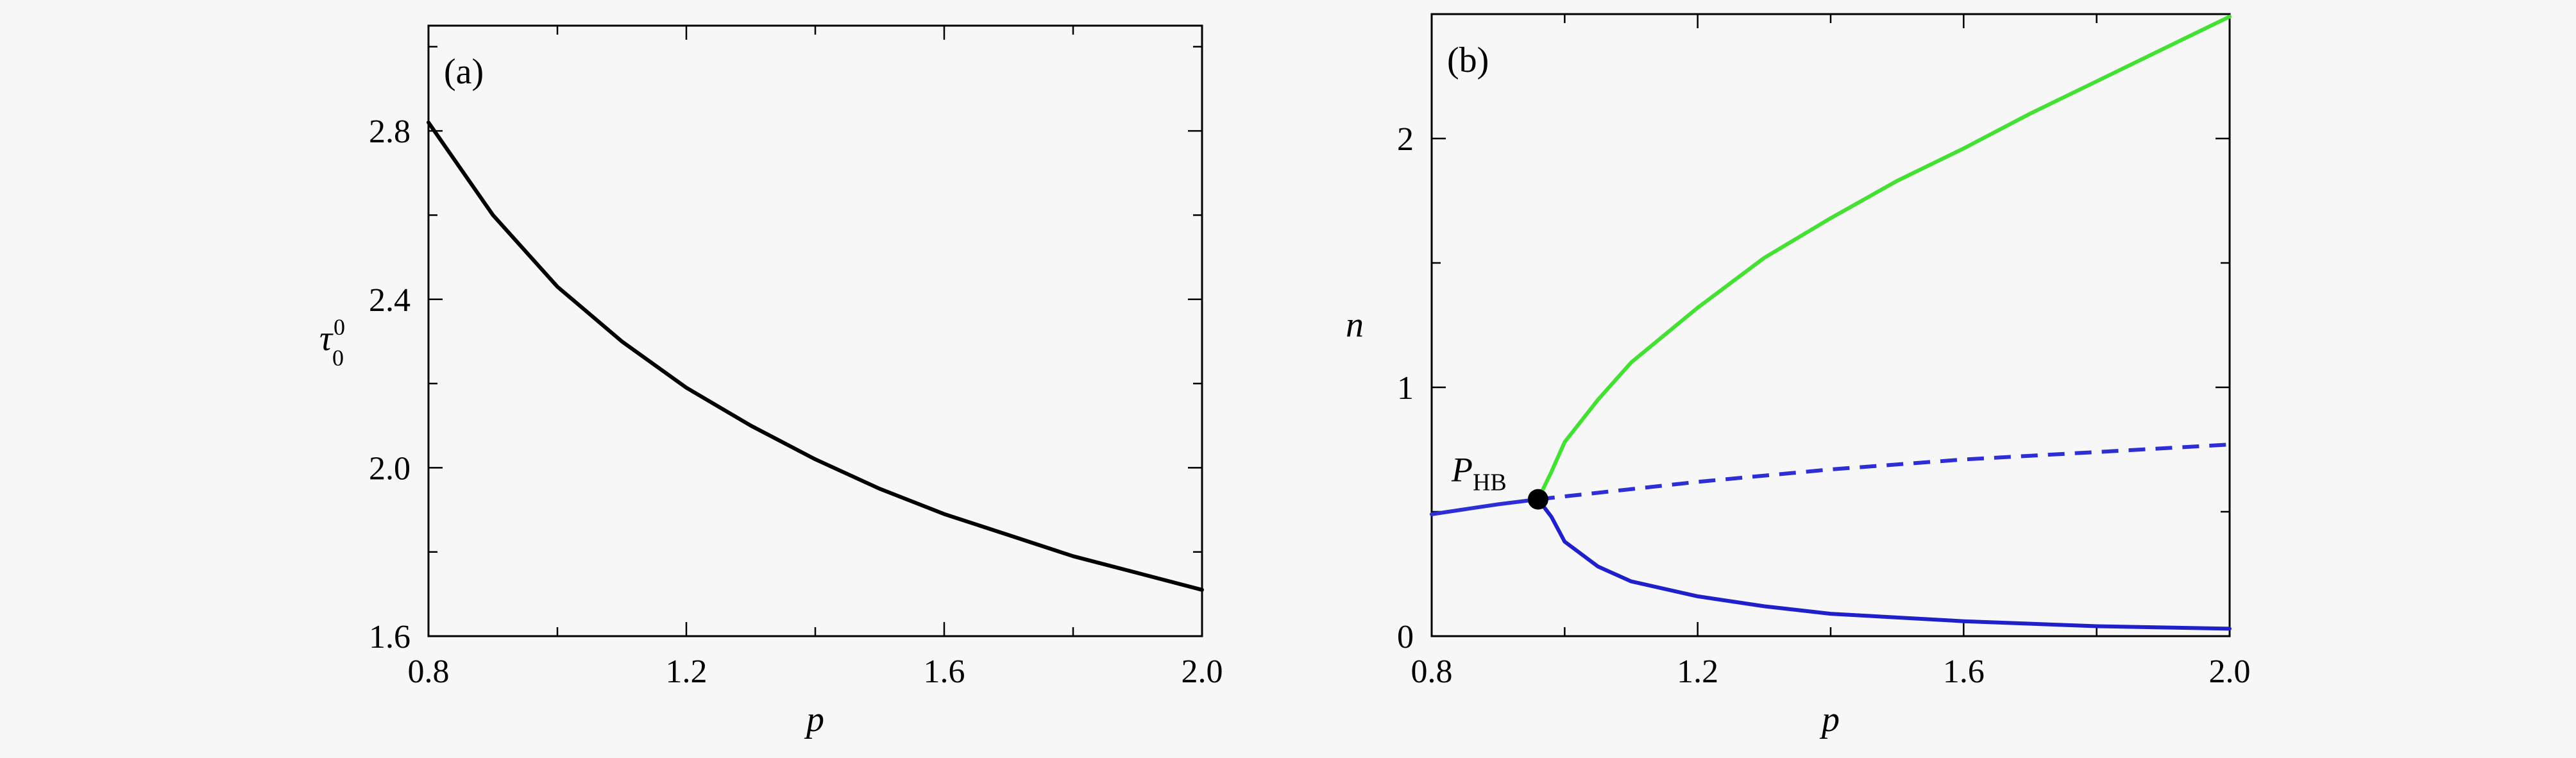 The height and width of the screenshot is (758, 2576). Describe the element at coordinates (1405, 388) in the screenshot. I see `y-tick-label: 1` at that location.